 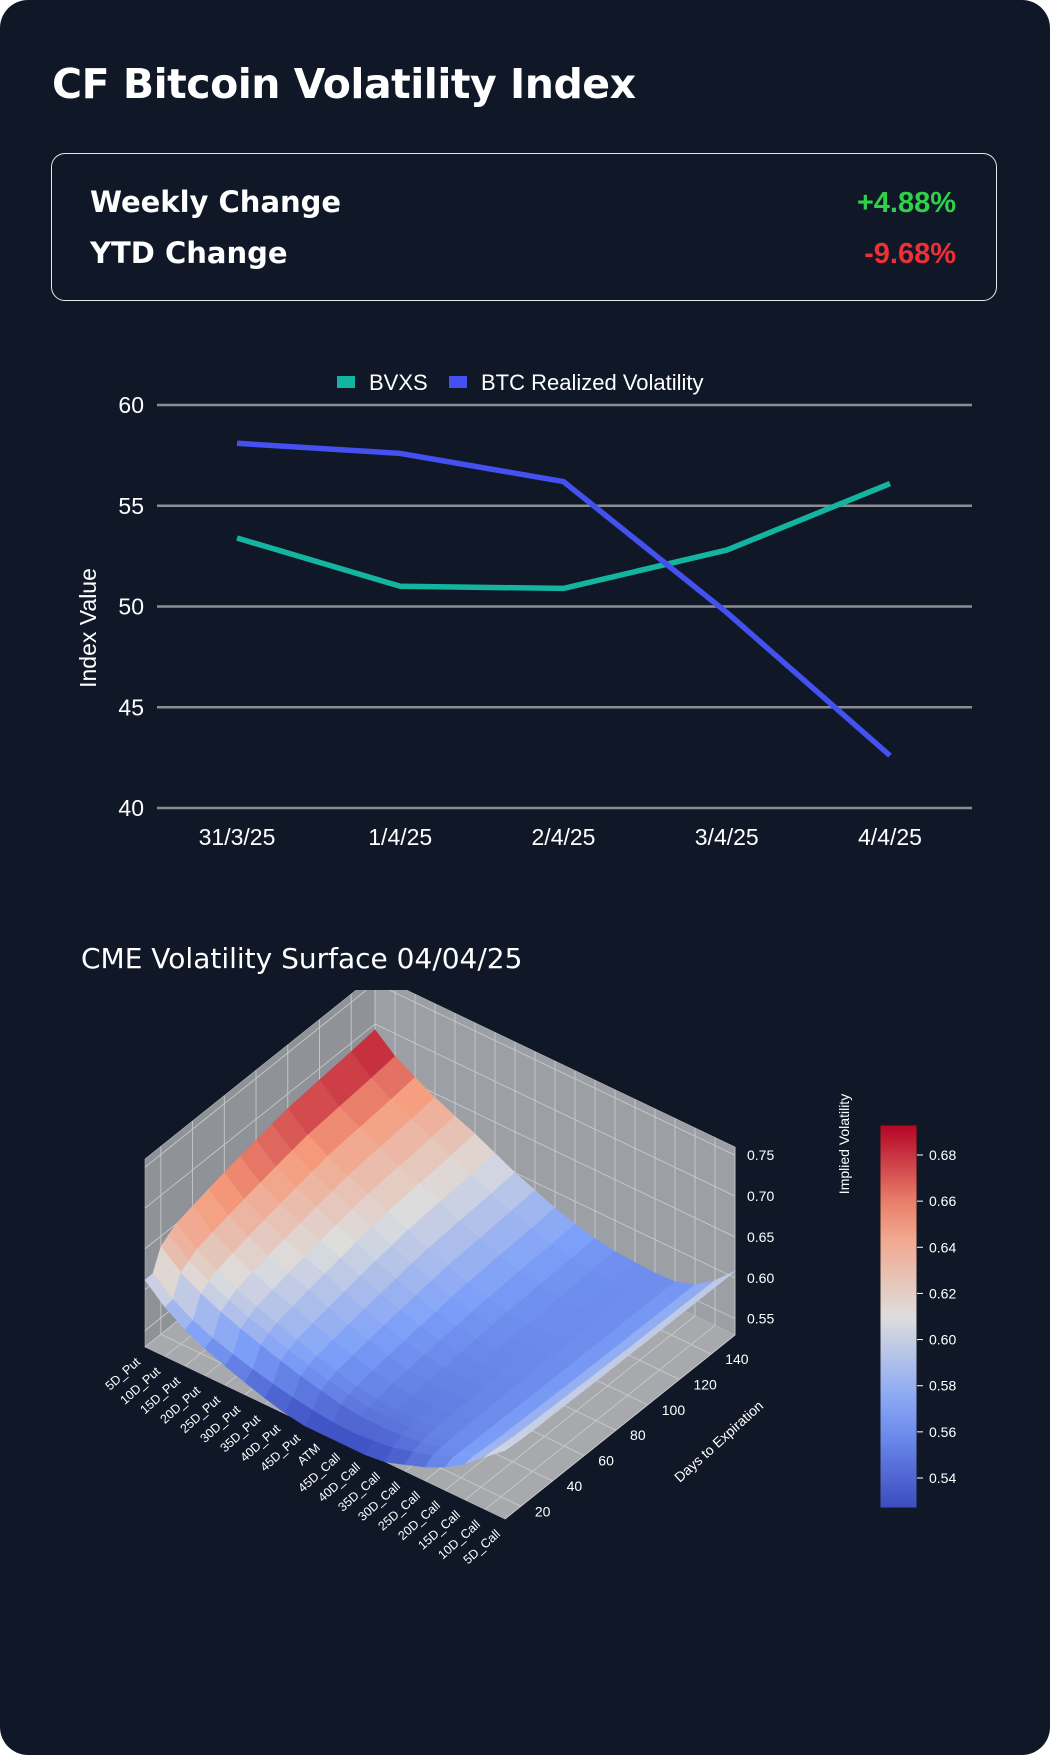 I want to click on y-tick-label: 55, so click(x=131, y=506).